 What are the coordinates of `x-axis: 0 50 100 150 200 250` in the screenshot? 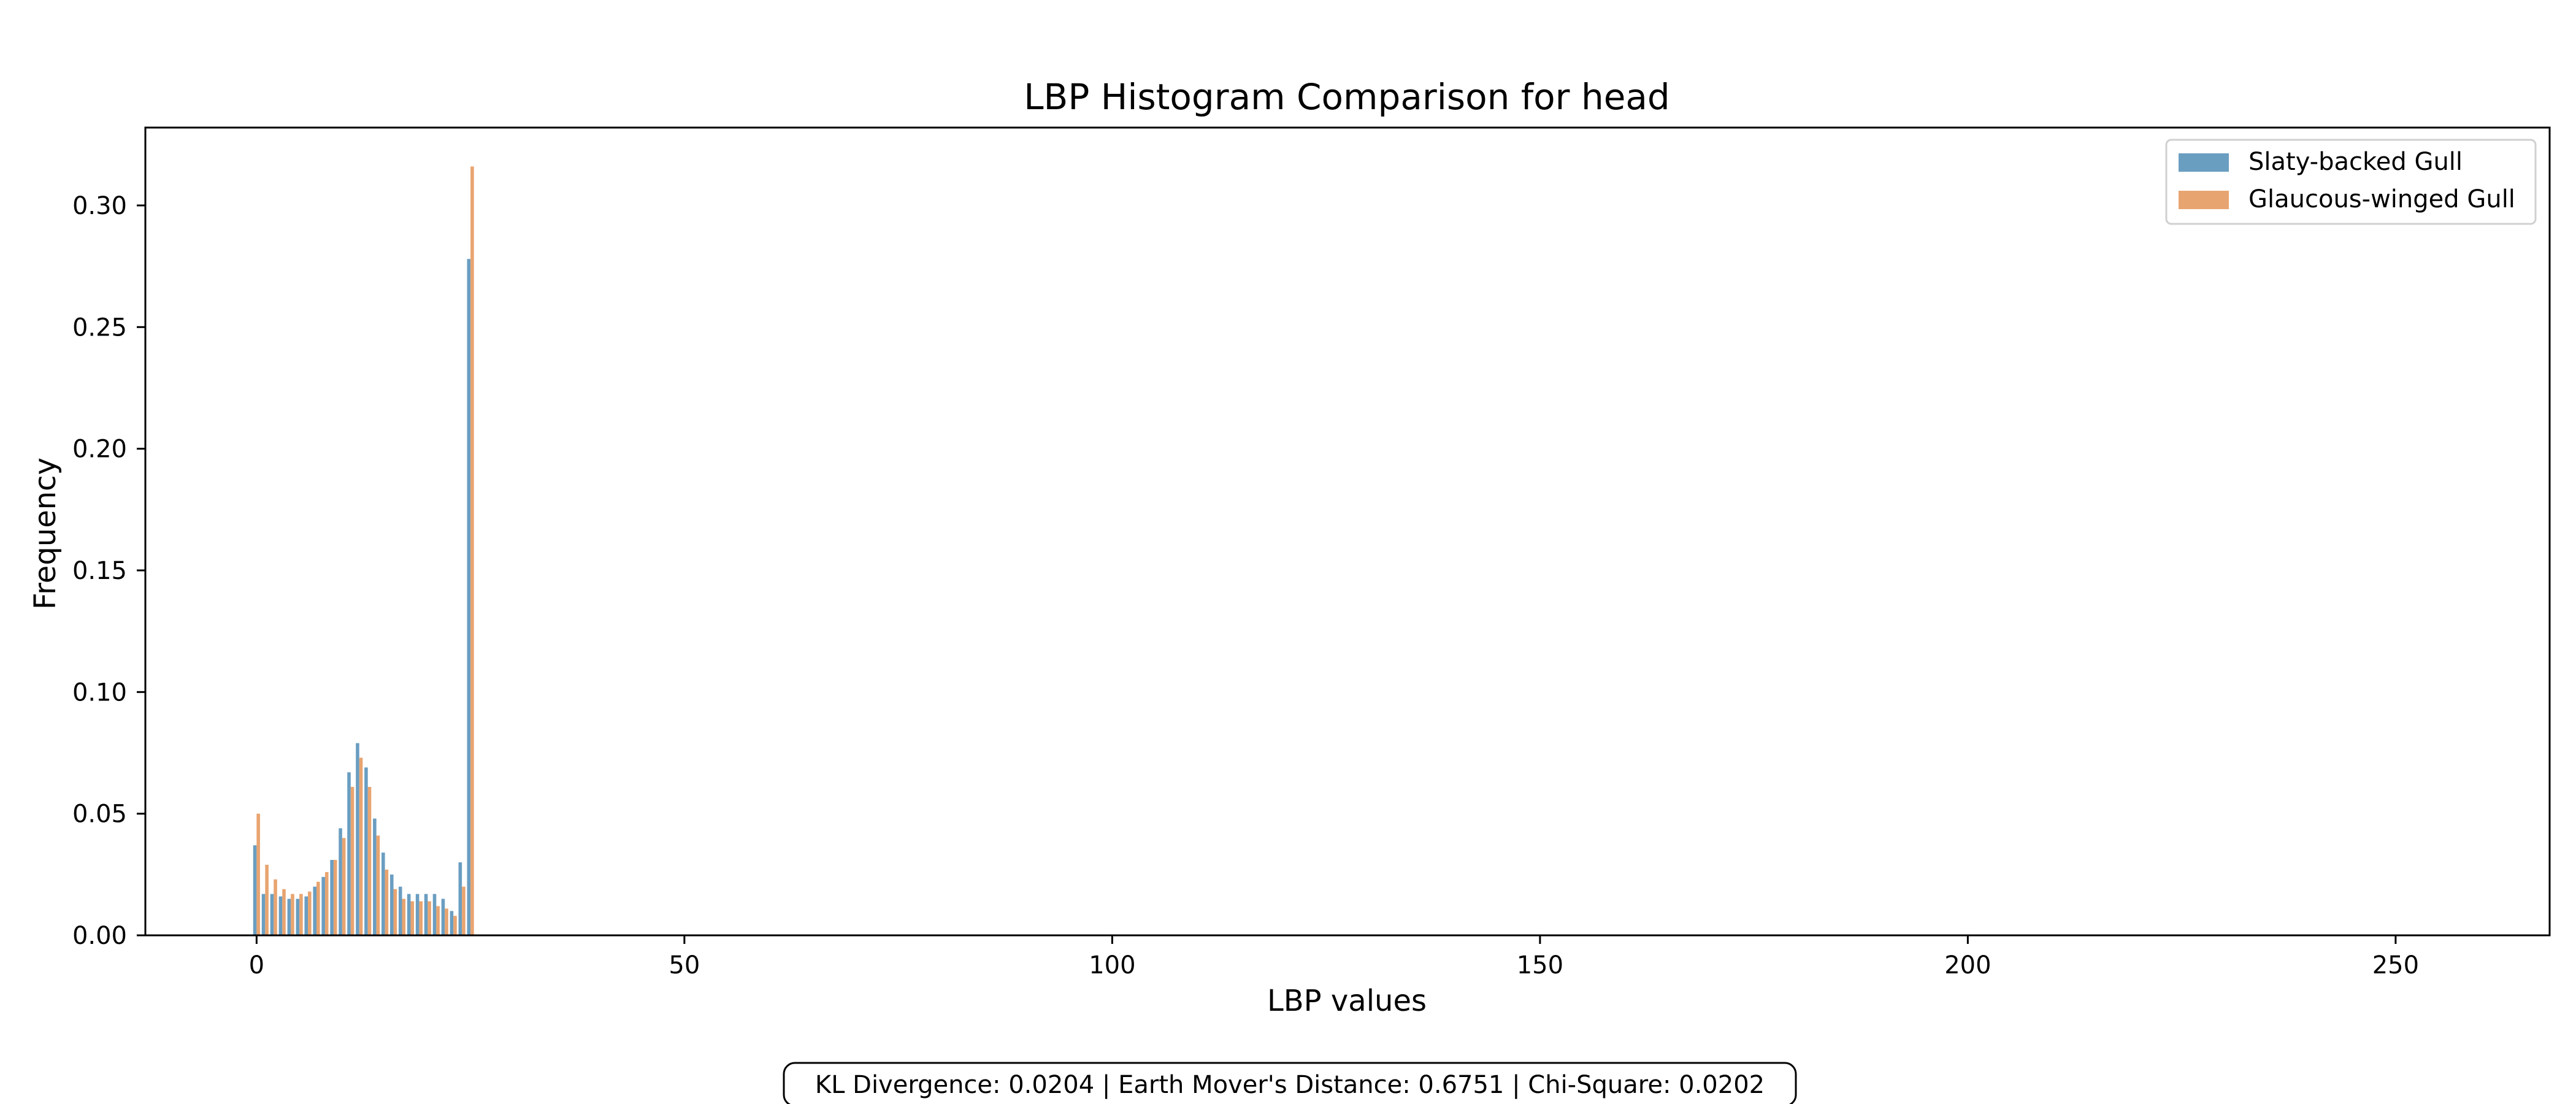 It's located at (1334, 957).